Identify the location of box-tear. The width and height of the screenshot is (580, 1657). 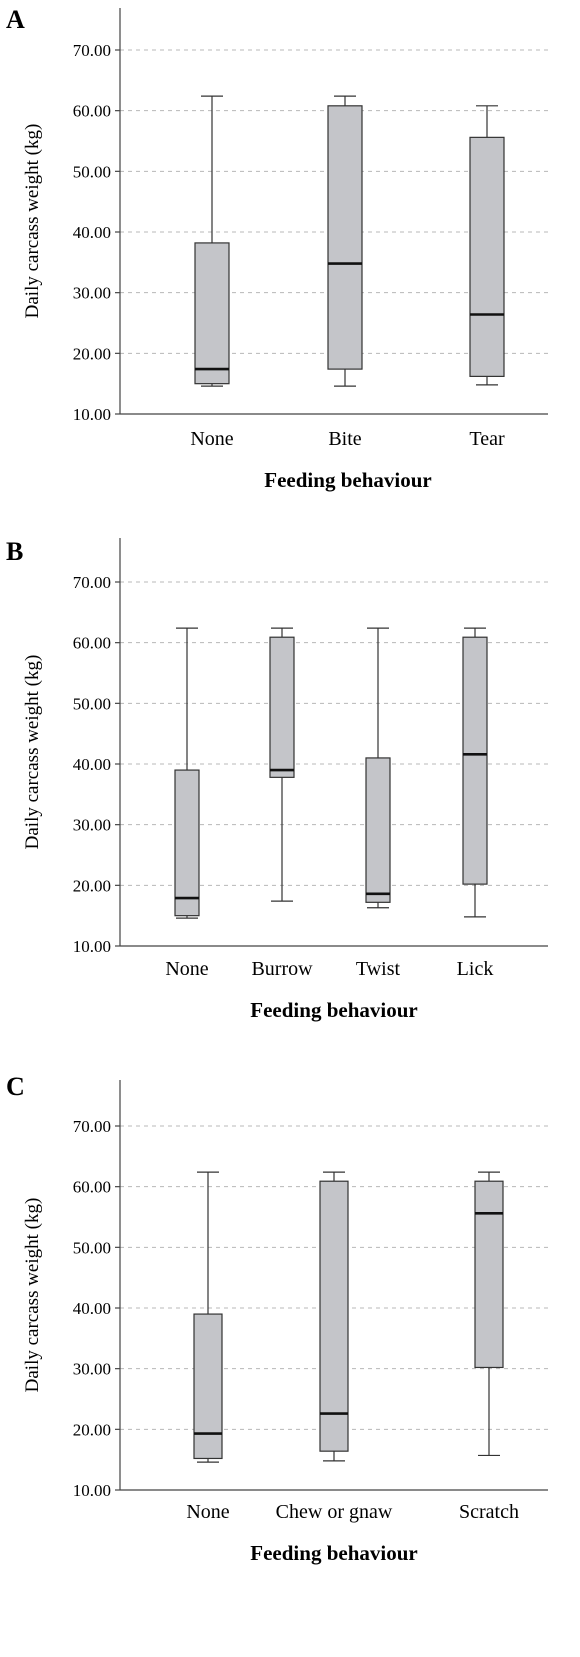
(487, 245).